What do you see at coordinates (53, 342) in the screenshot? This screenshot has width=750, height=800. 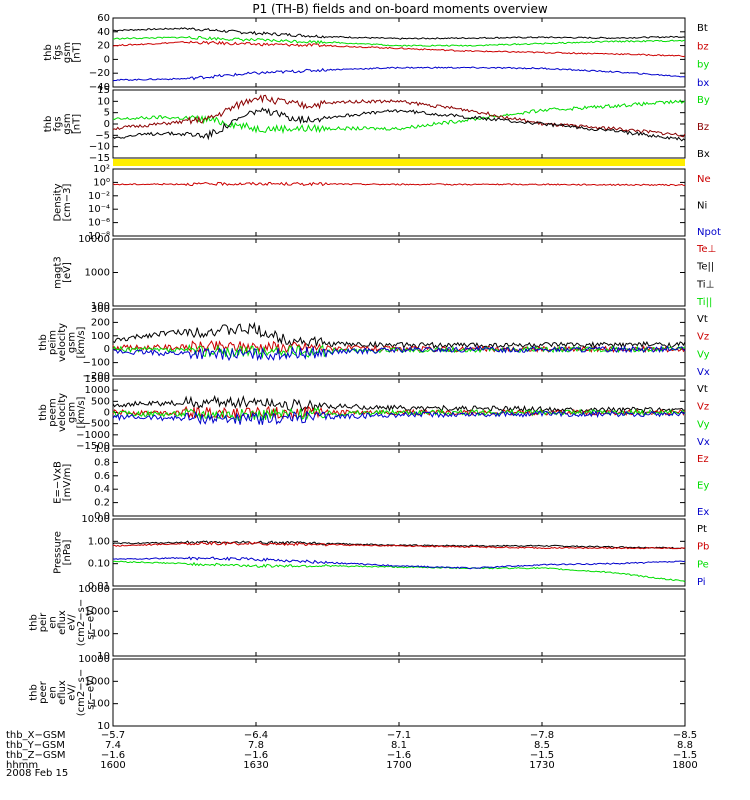 I see `y-axis-label-line: peim` at bounding box center [53, 342].